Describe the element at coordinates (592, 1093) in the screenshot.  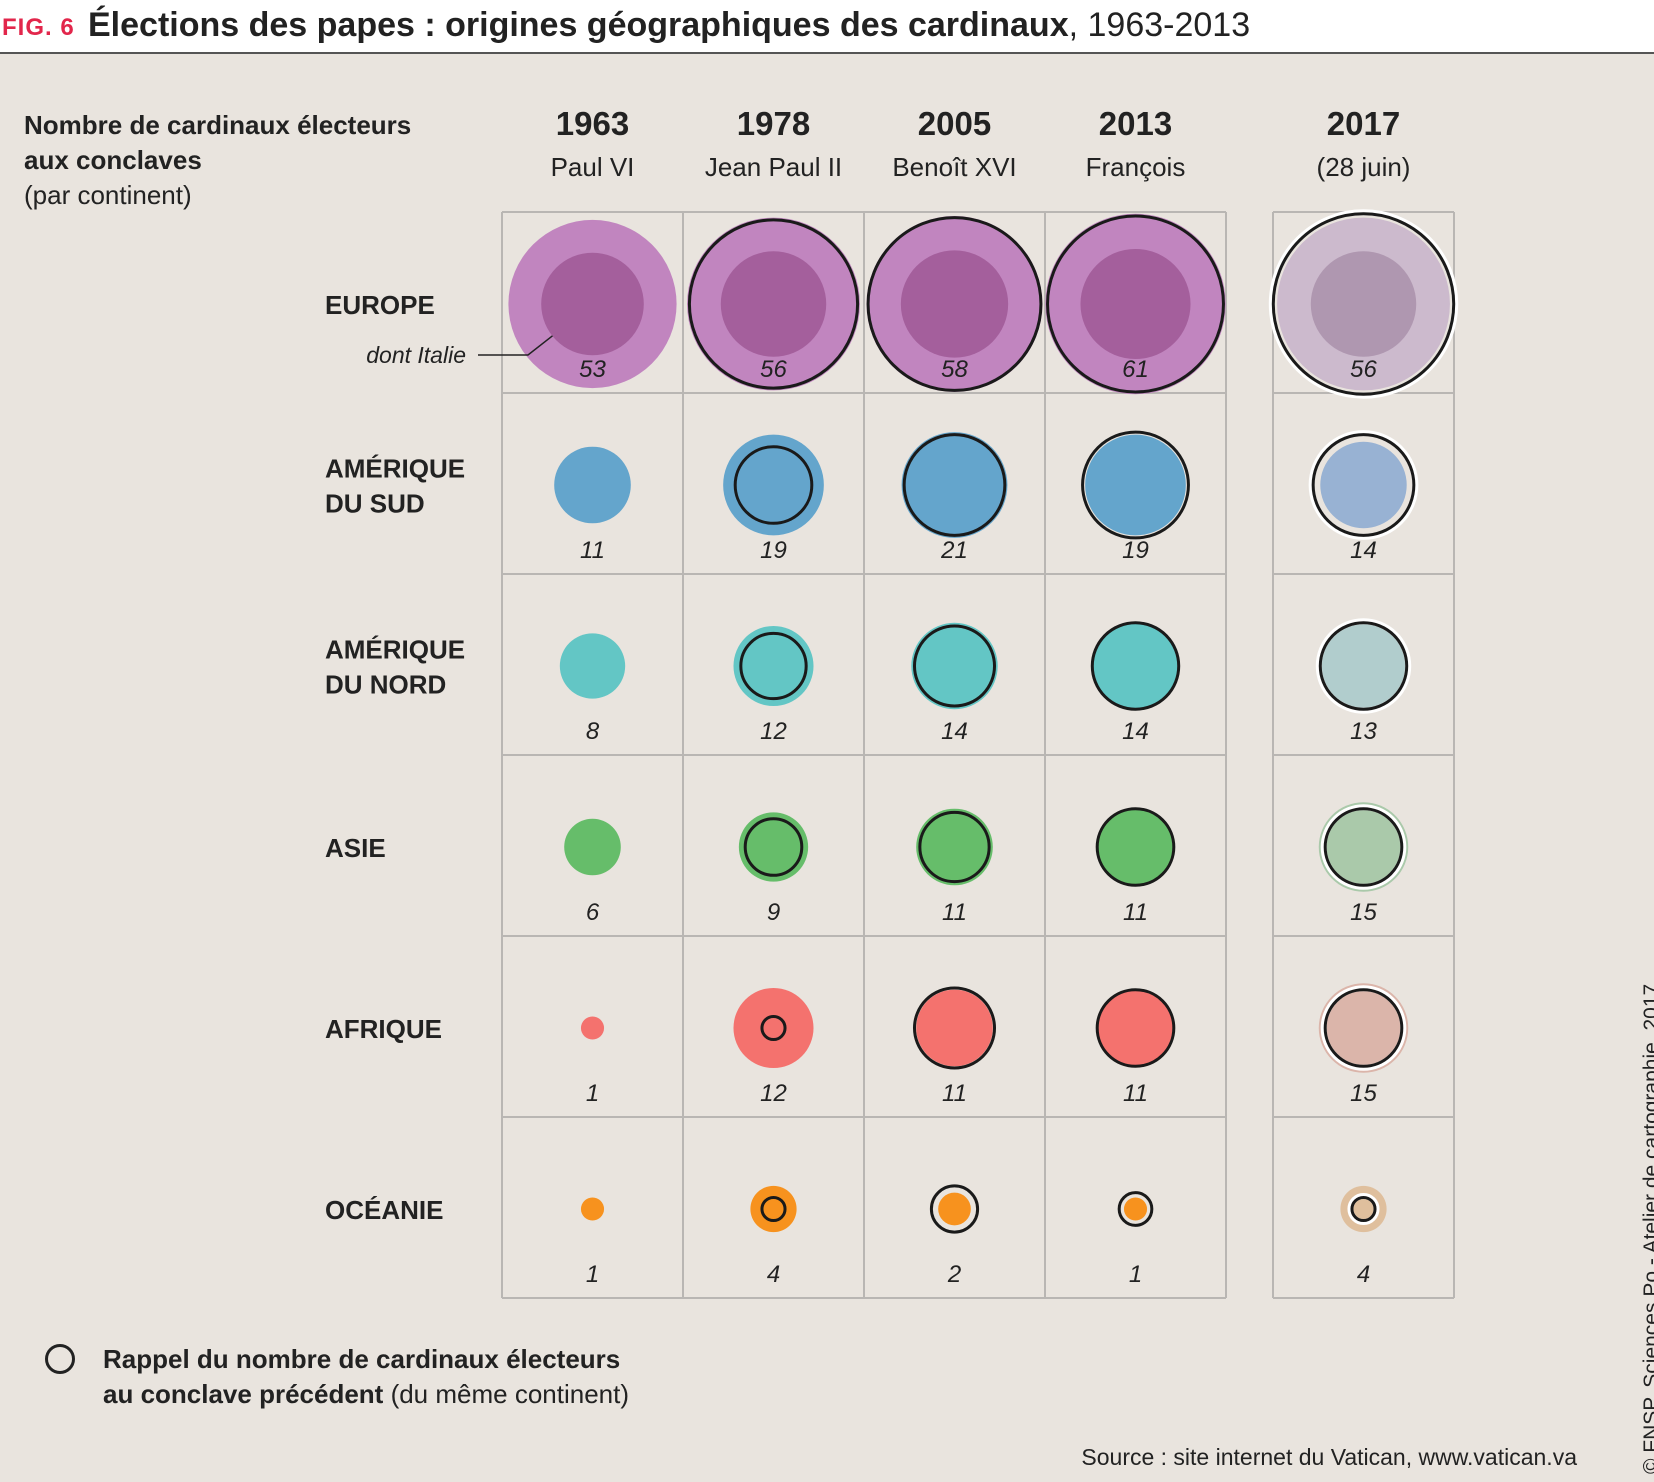
I see `value-label-afrique-1963: 1` at that location.